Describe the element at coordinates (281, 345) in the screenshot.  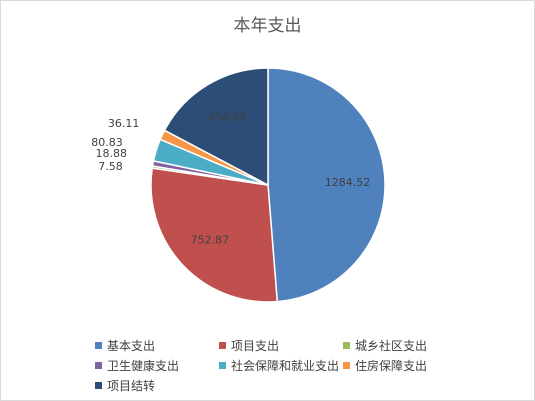
I see `legend-item-project: 项目支出` at that location.